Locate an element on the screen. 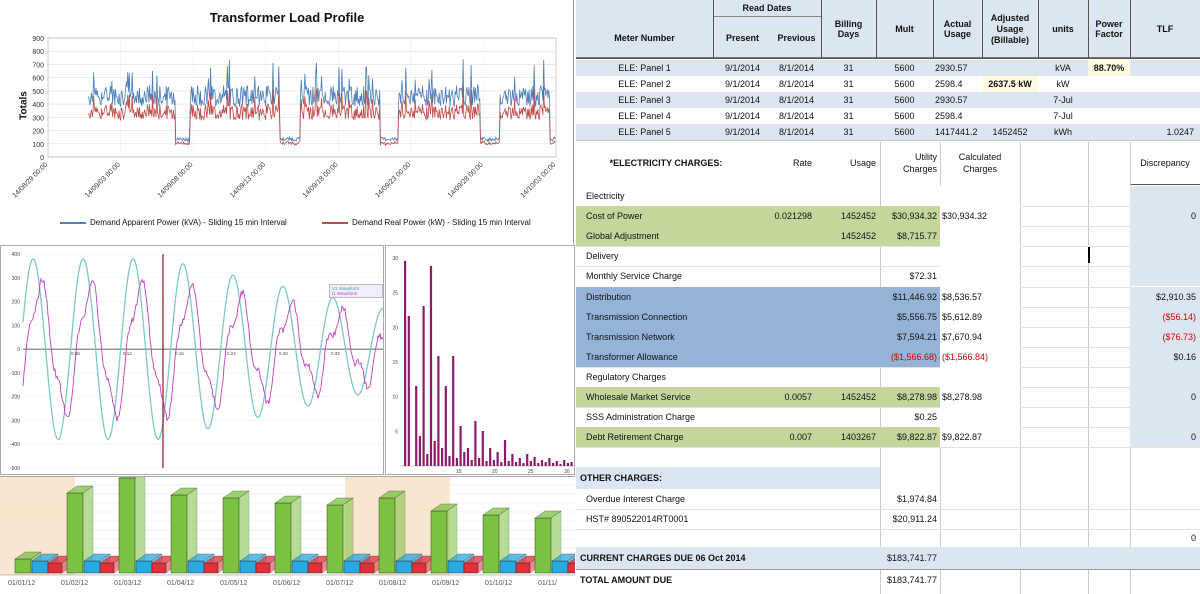 The image size is (1200, 594). meter-present: 9/1/2014 is located at coordinates (742, 100).